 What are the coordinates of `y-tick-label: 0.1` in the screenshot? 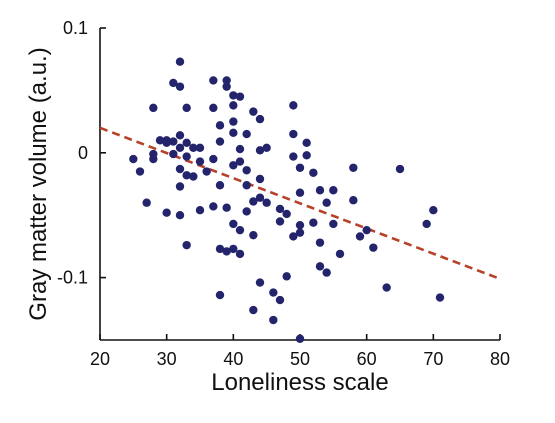 It's located at (75, 28).